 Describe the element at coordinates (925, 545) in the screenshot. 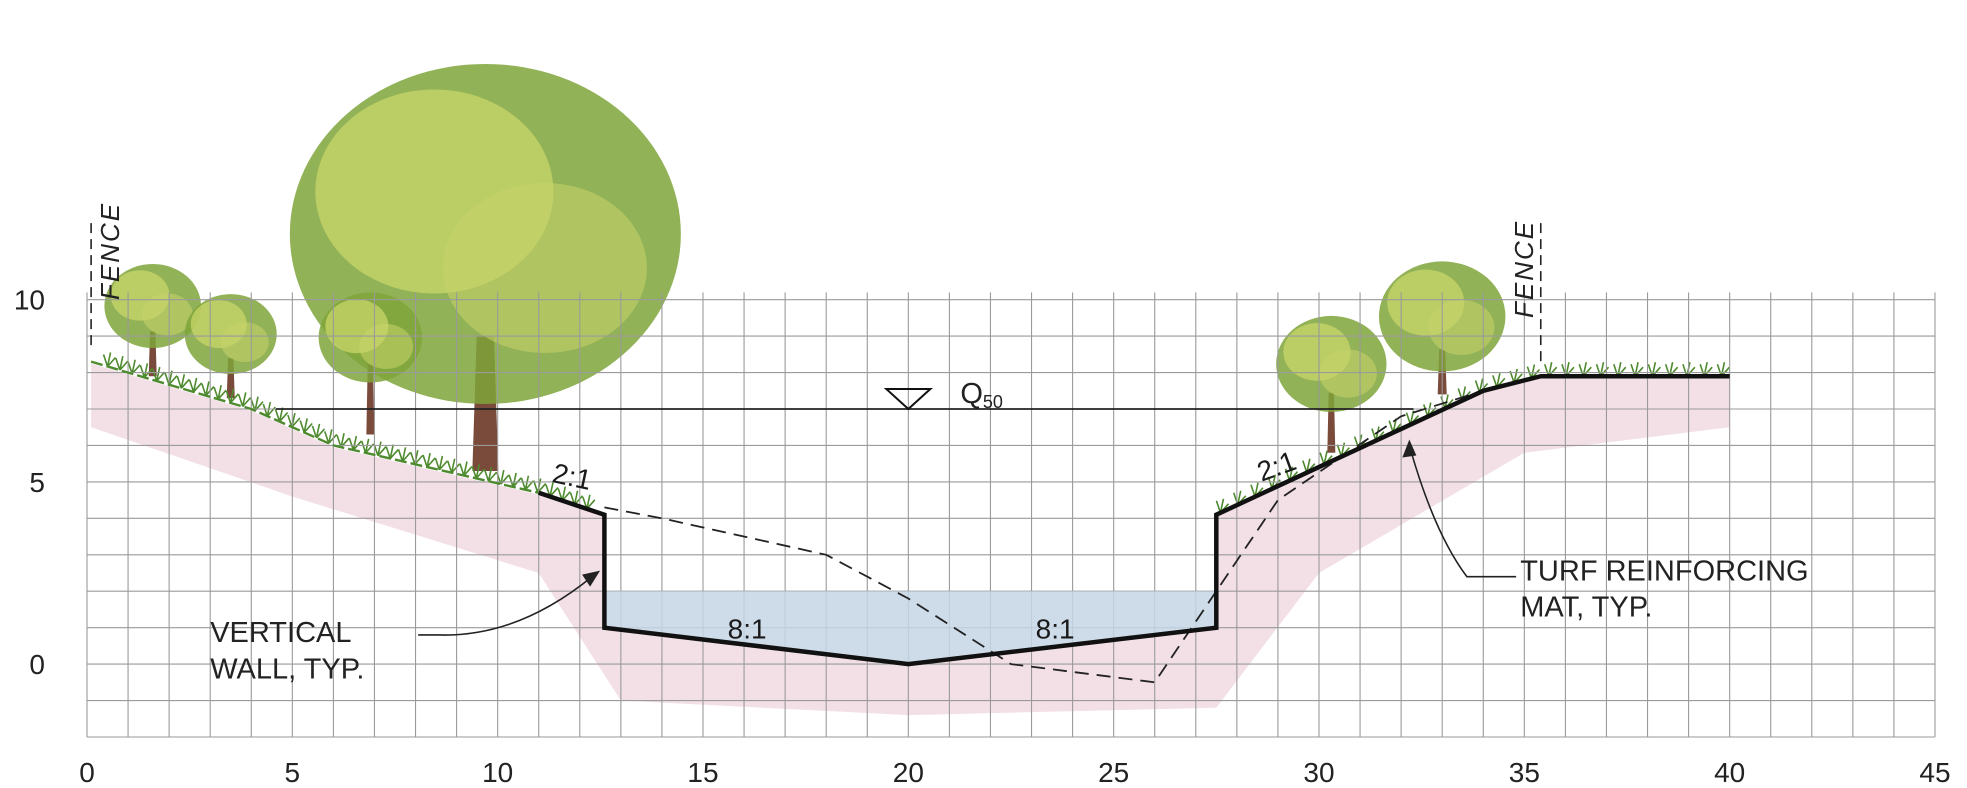

I see `slope-labels: 2:1 2:1 8:1 8:1` at that location.